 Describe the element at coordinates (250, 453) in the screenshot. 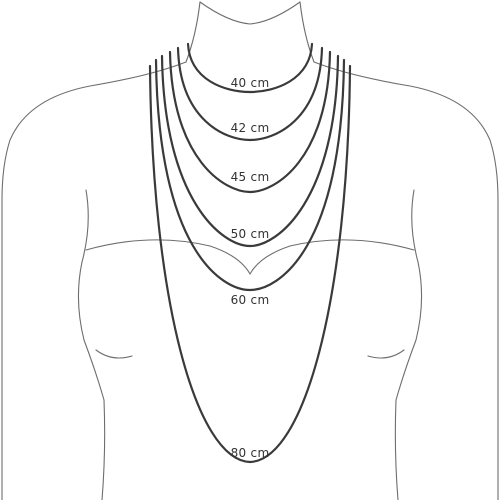

I see `label-80cm: 80 cm` at that location.